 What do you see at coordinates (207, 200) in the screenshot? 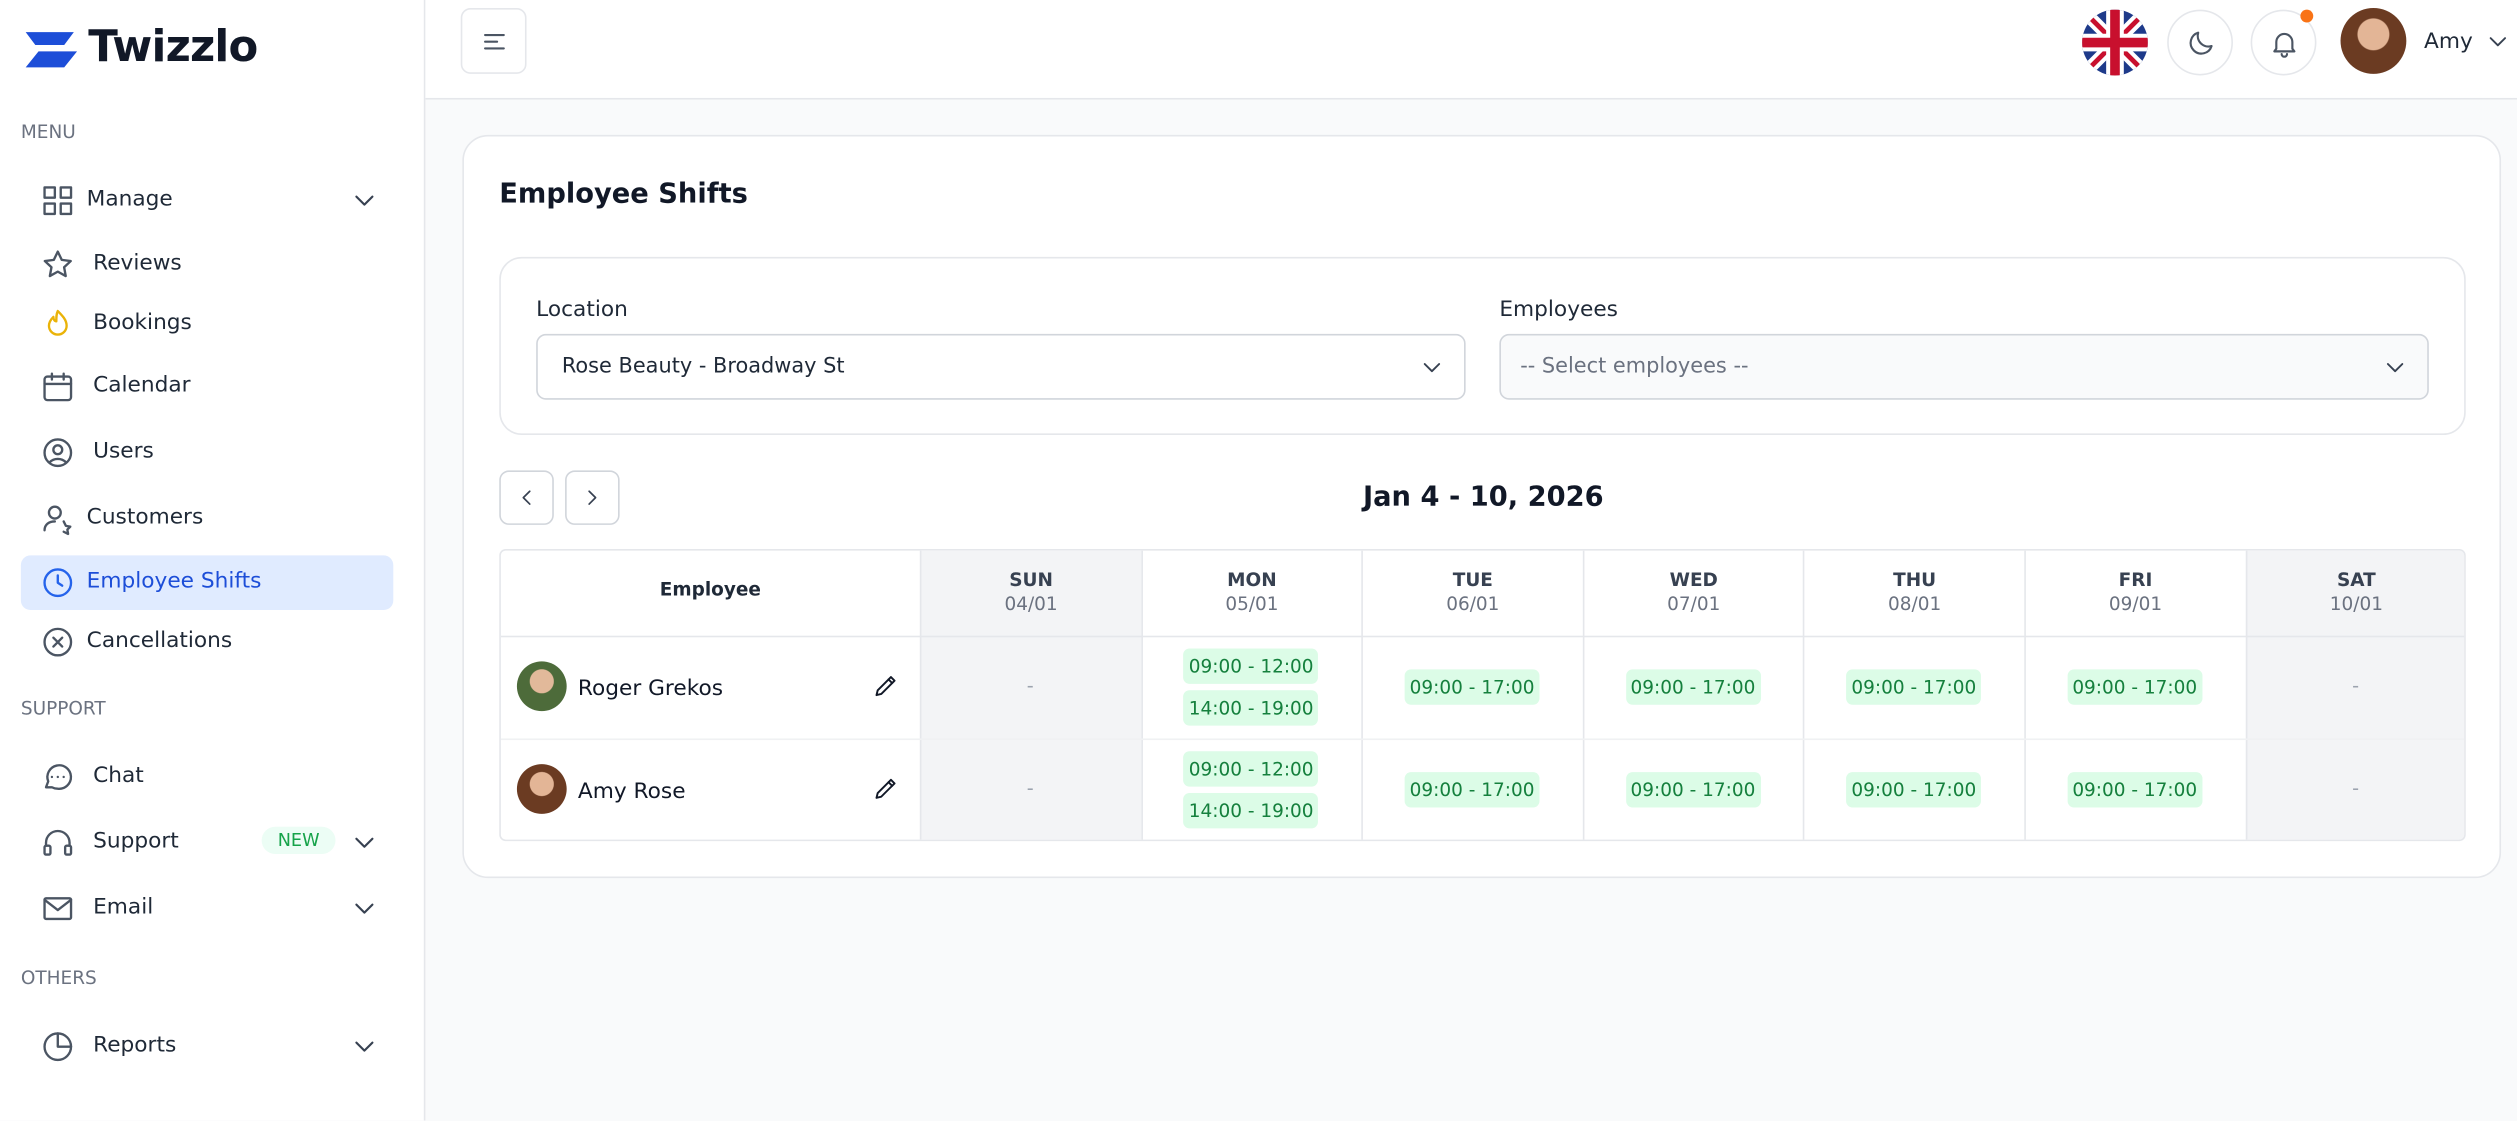
I see `nav-item: Manage` at bounding box center [207, 200].